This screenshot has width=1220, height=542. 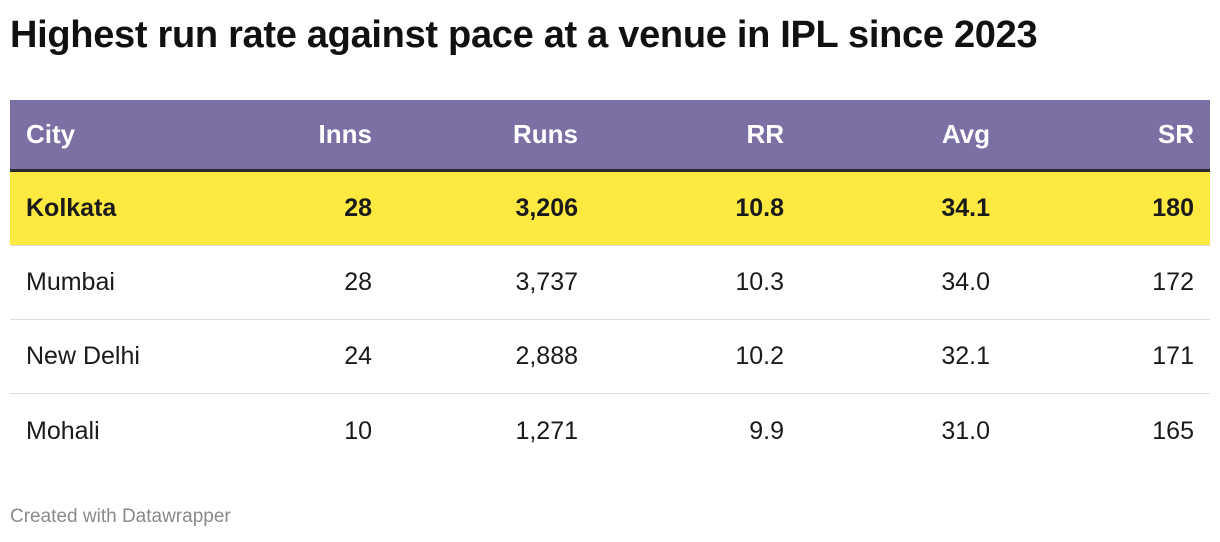 I want to click on cell-sr: 172, so click(x=1173, y=282).